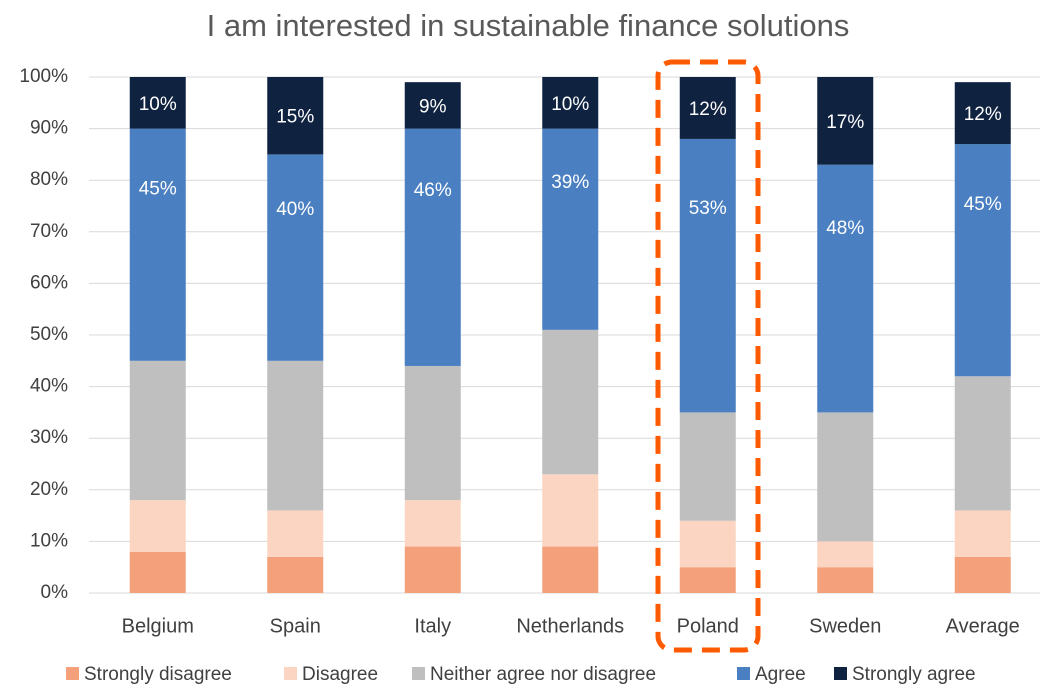 The height and width of the screenshot is (689, 1042). Describe the element at coordinates (432, 626) in the screenshot. I see `x-tick-label: Italy` at that location.